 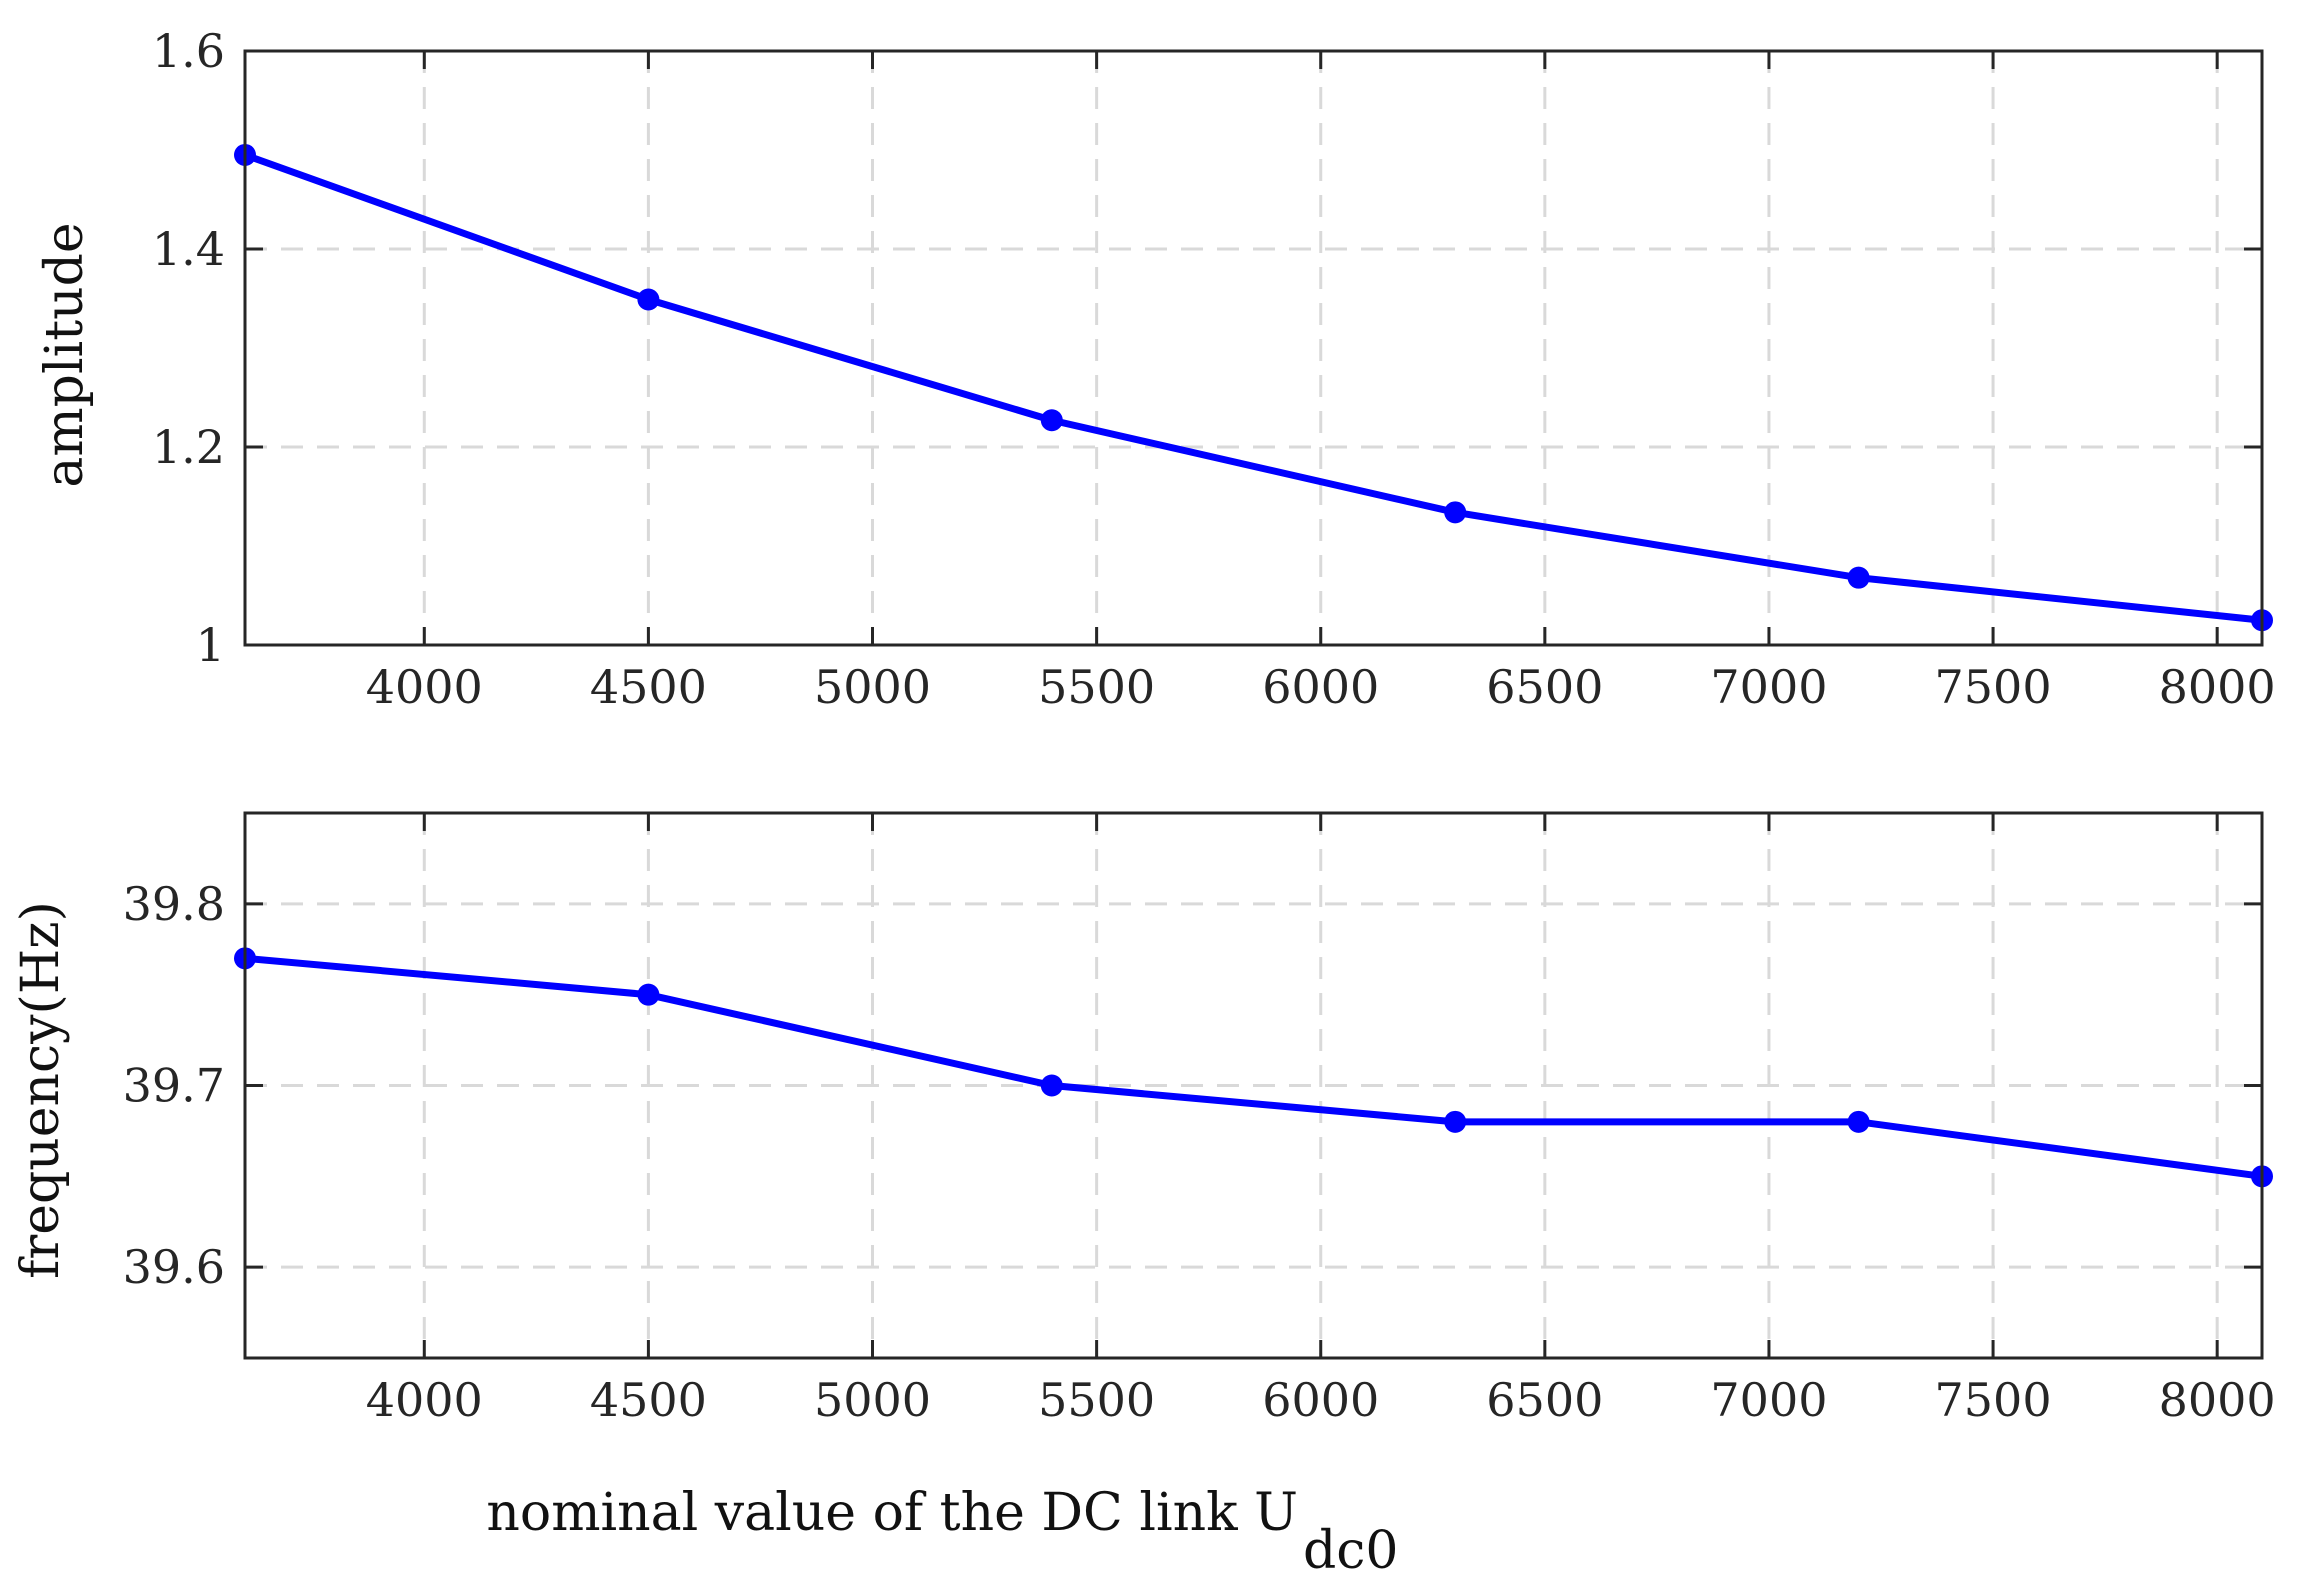 I want to click on amplitude-y-tick-label: 1.4, so click(x=188, y=249).